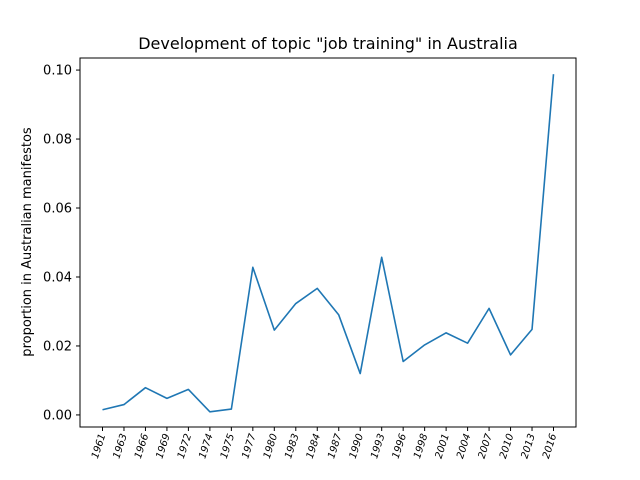  I want to click on y-tick-label: 0.08, so click(57, 140).